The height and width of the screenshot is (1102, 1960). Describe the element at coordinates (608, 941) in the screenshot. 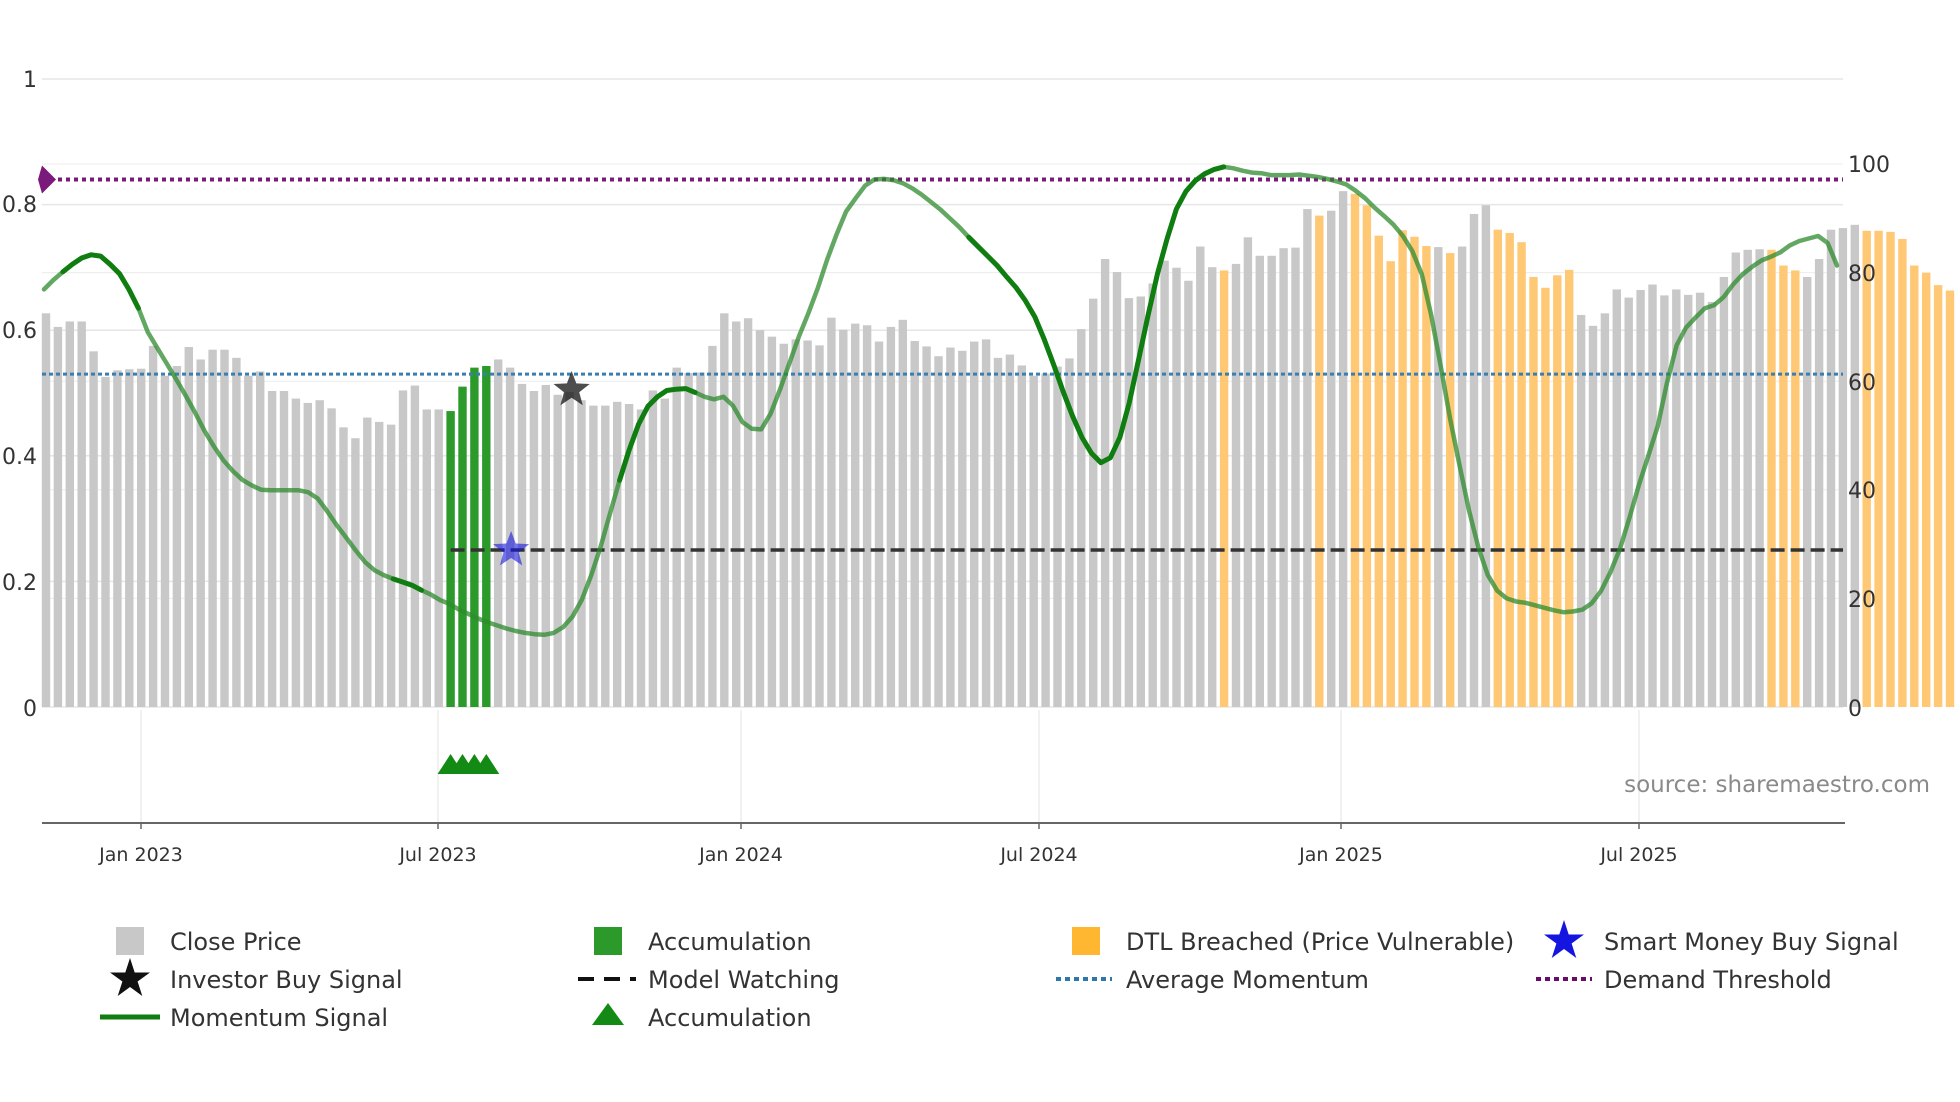

I see `legend-swatch-accumulation` at that location.